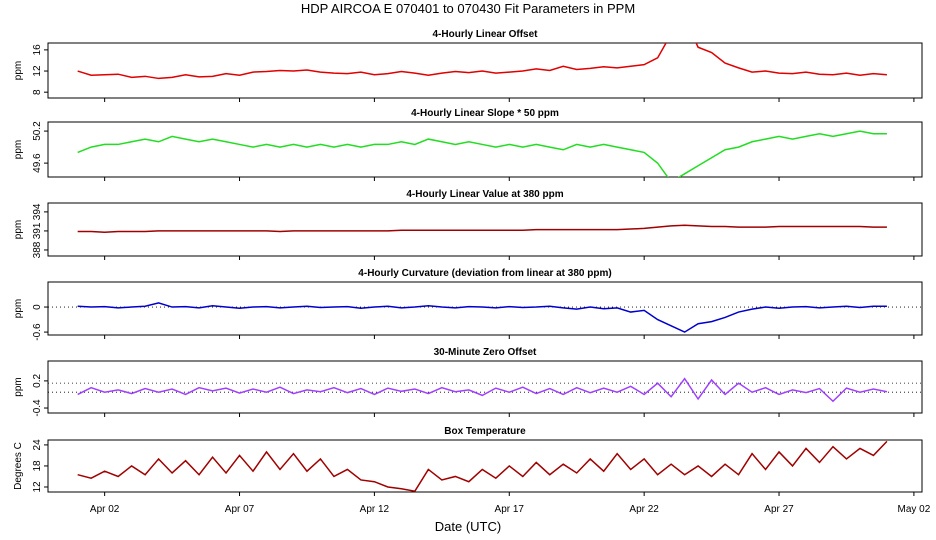 Image resolution: width=936 pixels, height=540 pixels. What do you see at coordinates (37, 163) in the screenshot?
I see `y-tick-label: 49.6` at bounding box center [37, 163].